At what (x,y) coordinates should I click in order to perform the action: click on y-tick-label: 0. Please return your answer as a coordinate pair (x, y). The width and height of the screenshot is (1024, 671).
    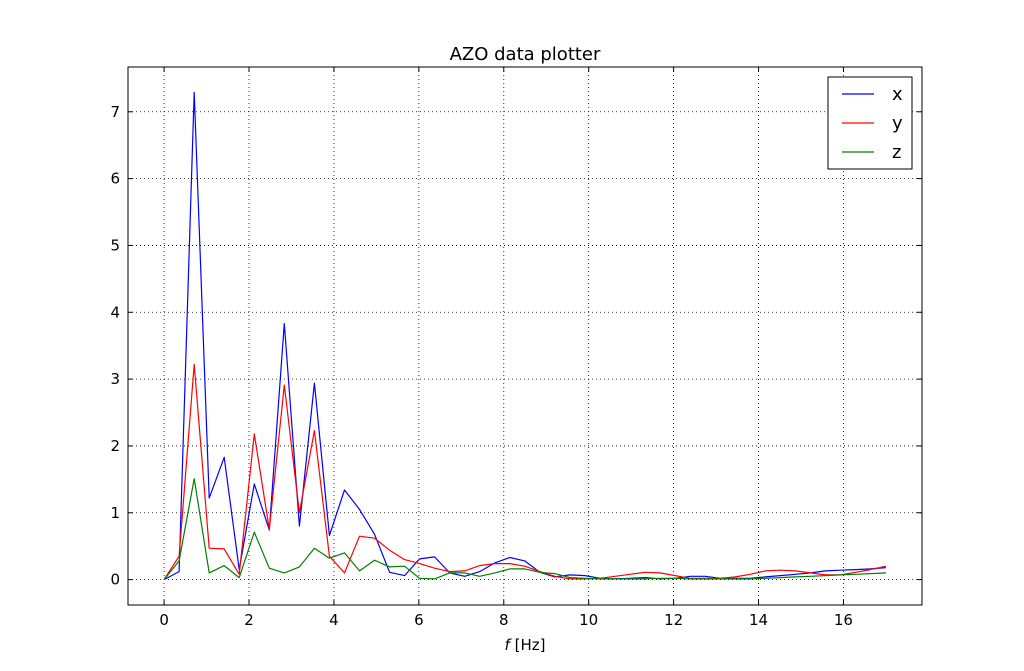
    Looking at the image, I should click on (115, 580).